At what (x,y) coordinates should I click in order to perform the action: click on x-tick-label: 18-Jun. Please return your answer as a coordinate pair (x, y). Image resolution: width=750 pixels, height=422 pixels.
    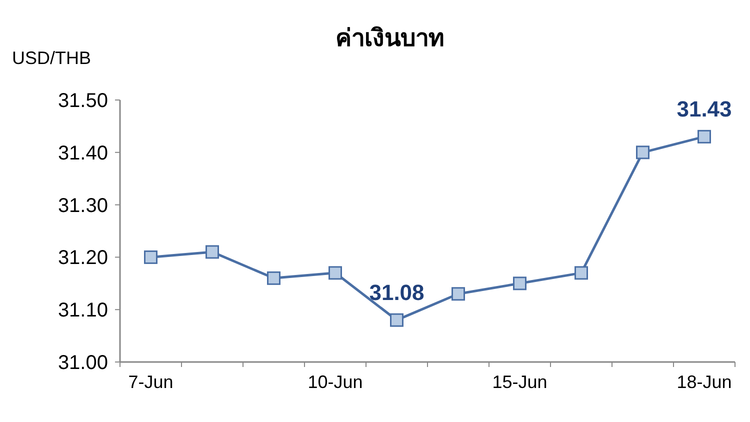
    Looking at the image, I should click on (704, 382).